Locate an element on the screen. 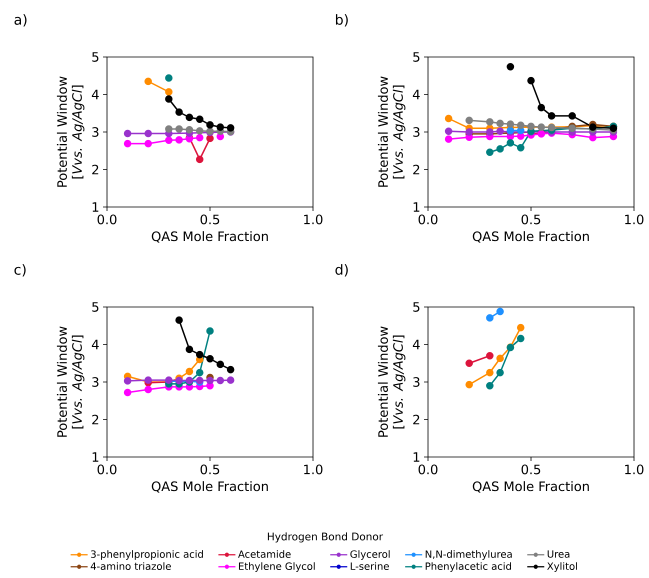  legend-label: Urea is located at coordinates (559, 554).